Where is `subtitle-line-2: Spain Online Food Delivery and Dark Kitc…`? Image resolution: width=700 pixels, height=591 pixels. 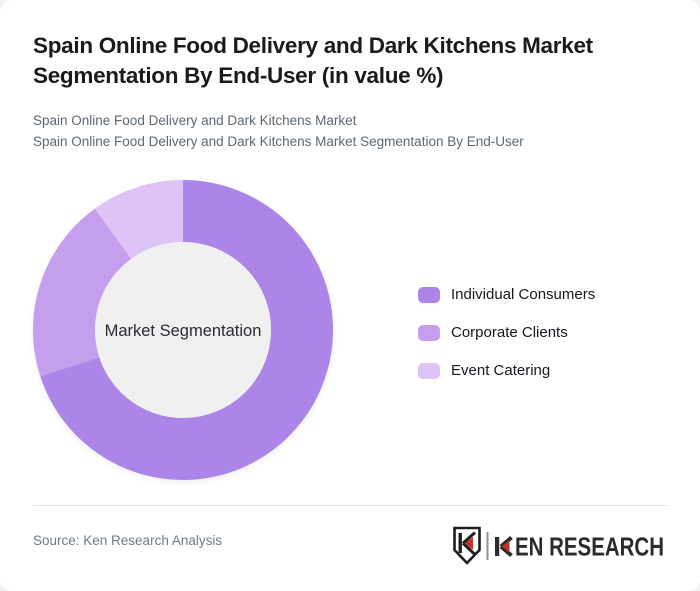 subtitle-line-2: Spain Online Food Delivery and Dark Kitc… is located at coordinates (278, 141).